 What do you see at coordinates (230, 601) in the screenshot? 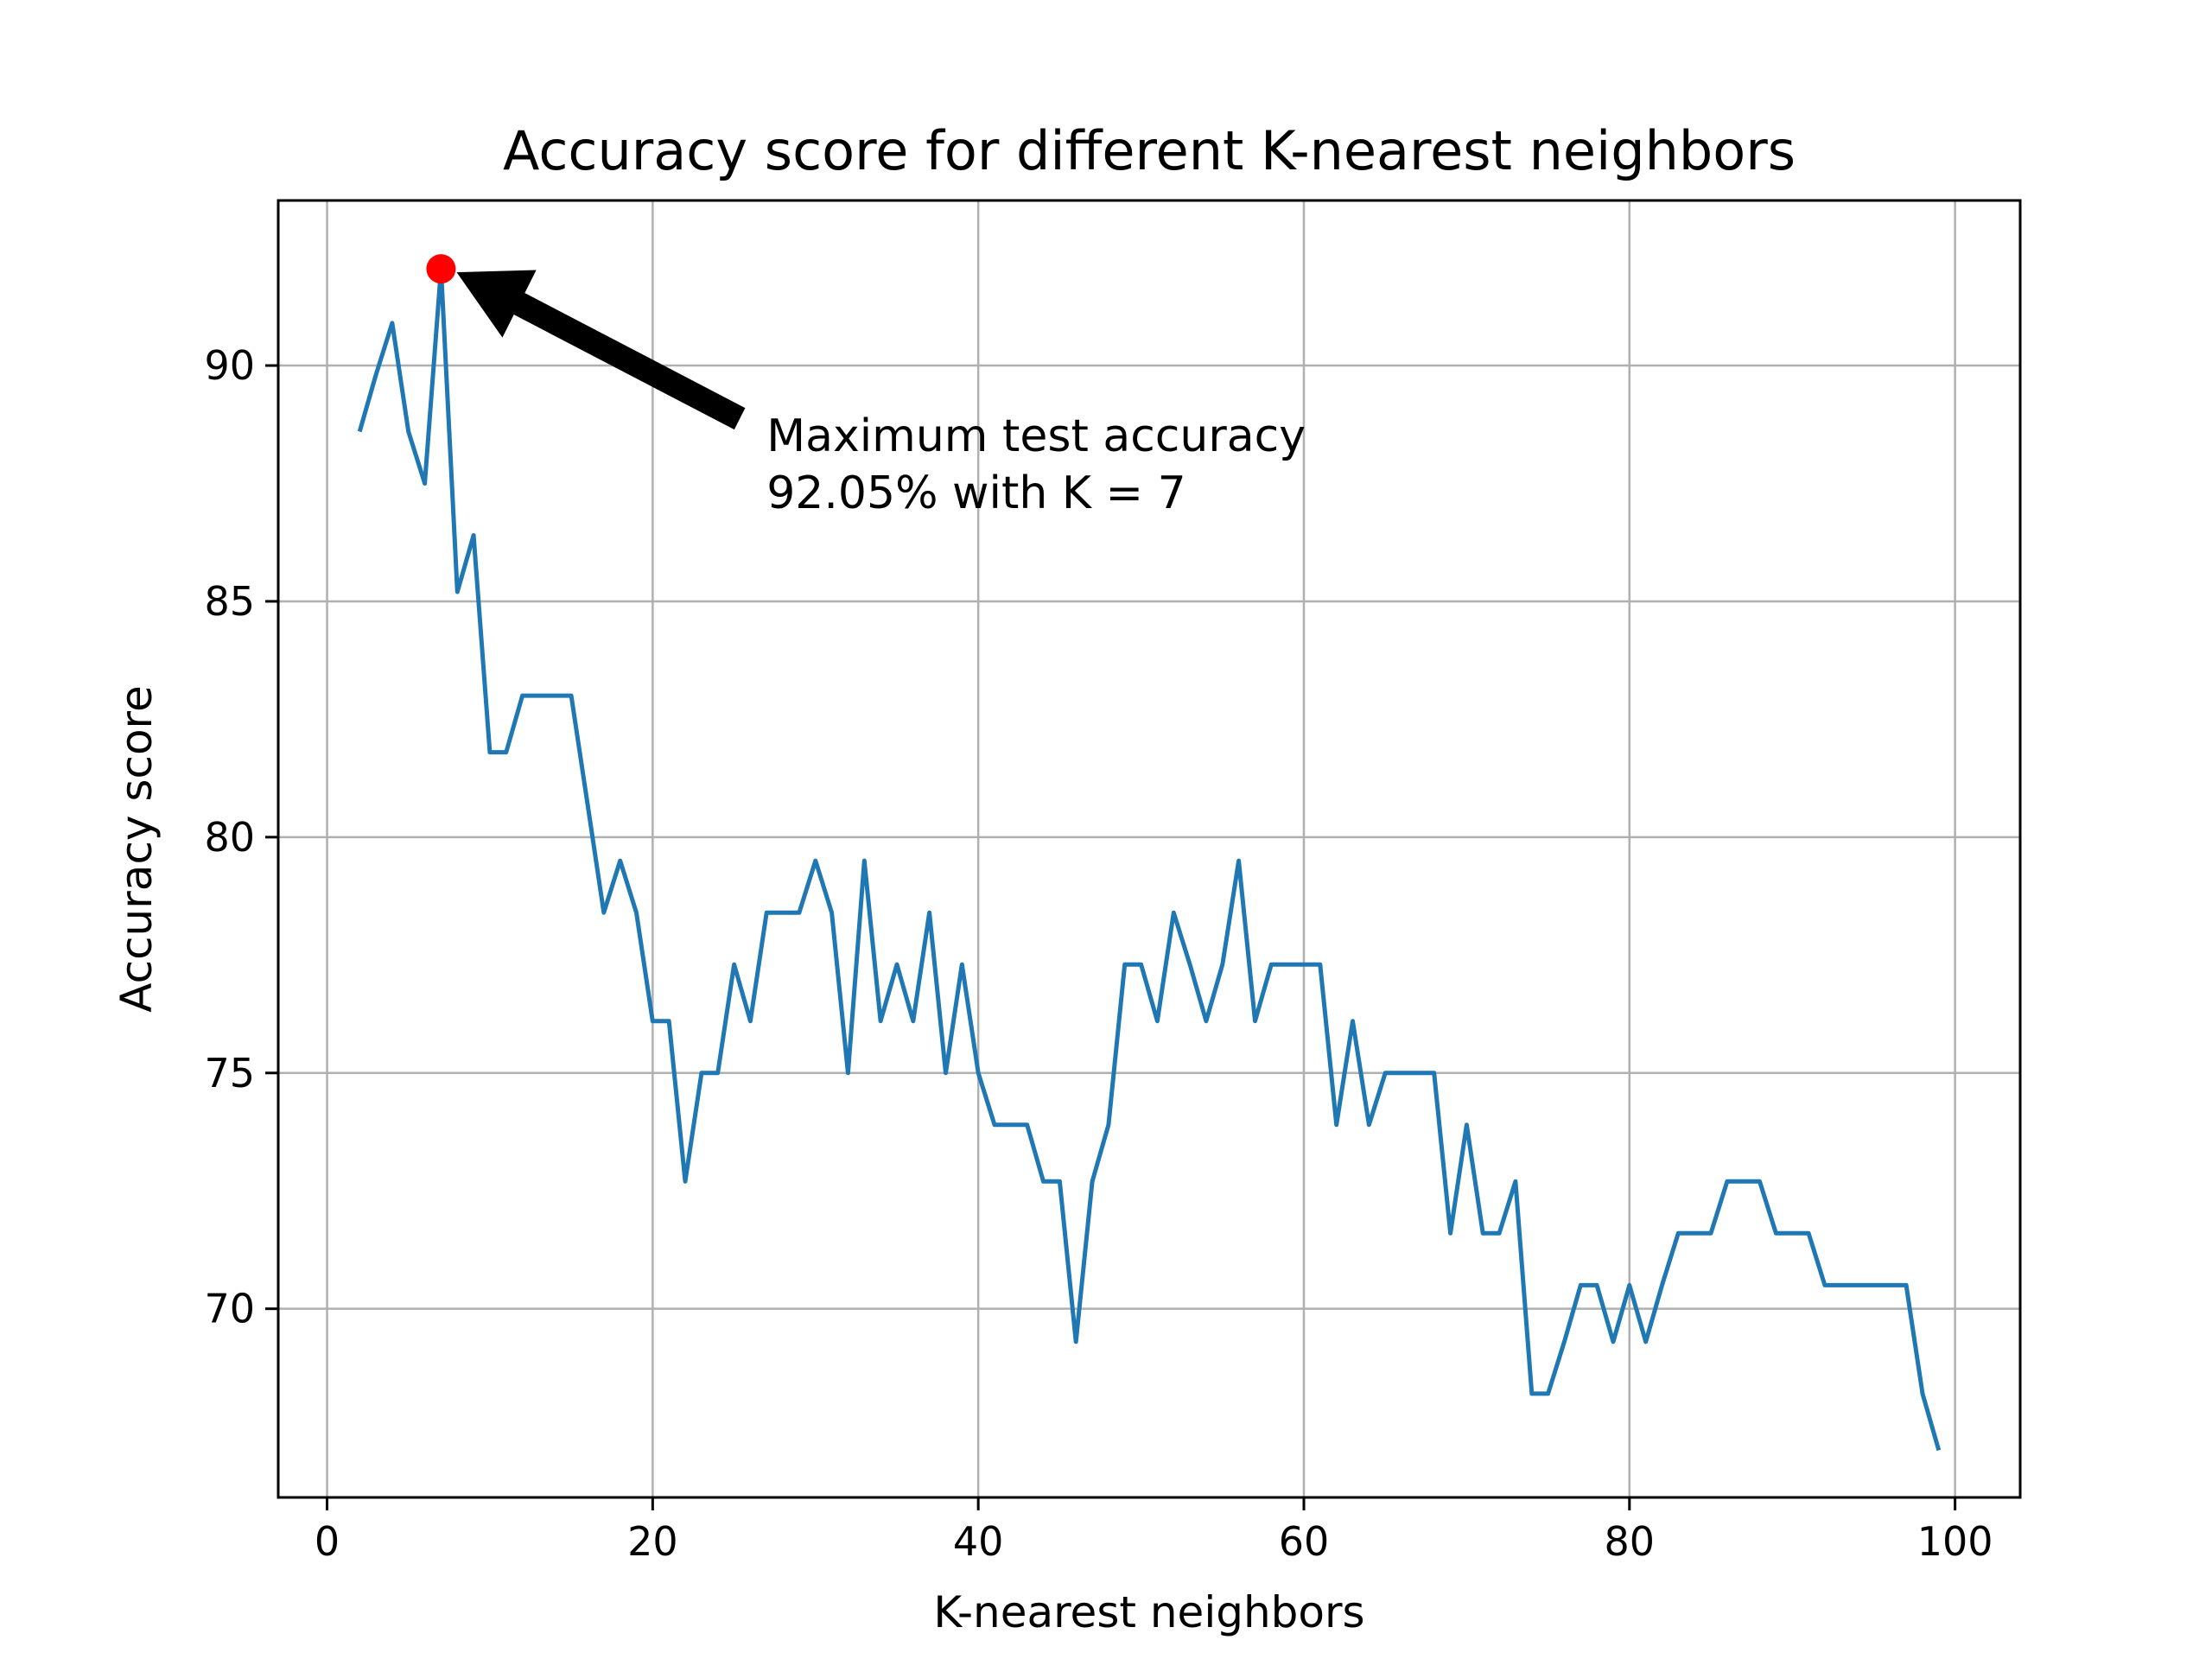
I see `y-tick-label: 85` at bounding box center [230, 601].